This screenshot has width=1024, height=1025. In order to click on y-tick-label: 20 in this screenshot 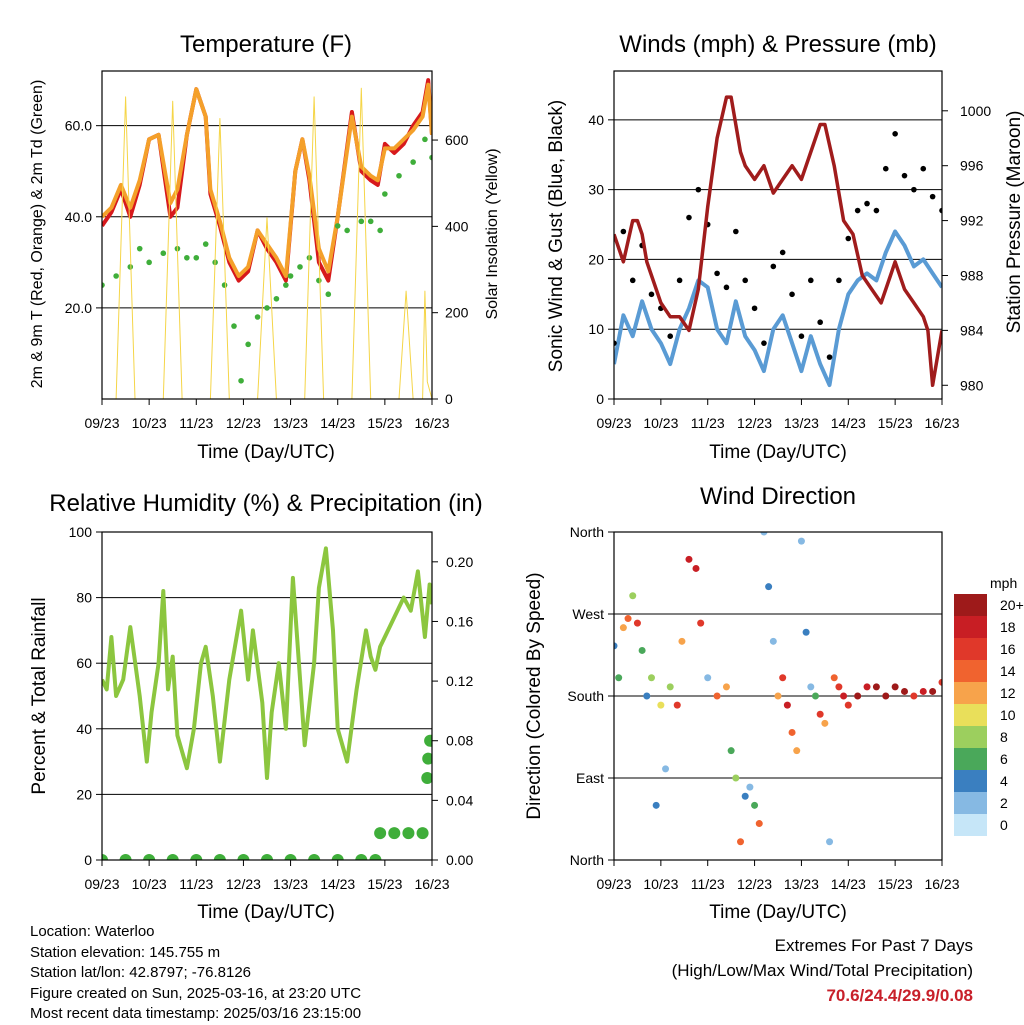, I will do `click(84, 794)`.